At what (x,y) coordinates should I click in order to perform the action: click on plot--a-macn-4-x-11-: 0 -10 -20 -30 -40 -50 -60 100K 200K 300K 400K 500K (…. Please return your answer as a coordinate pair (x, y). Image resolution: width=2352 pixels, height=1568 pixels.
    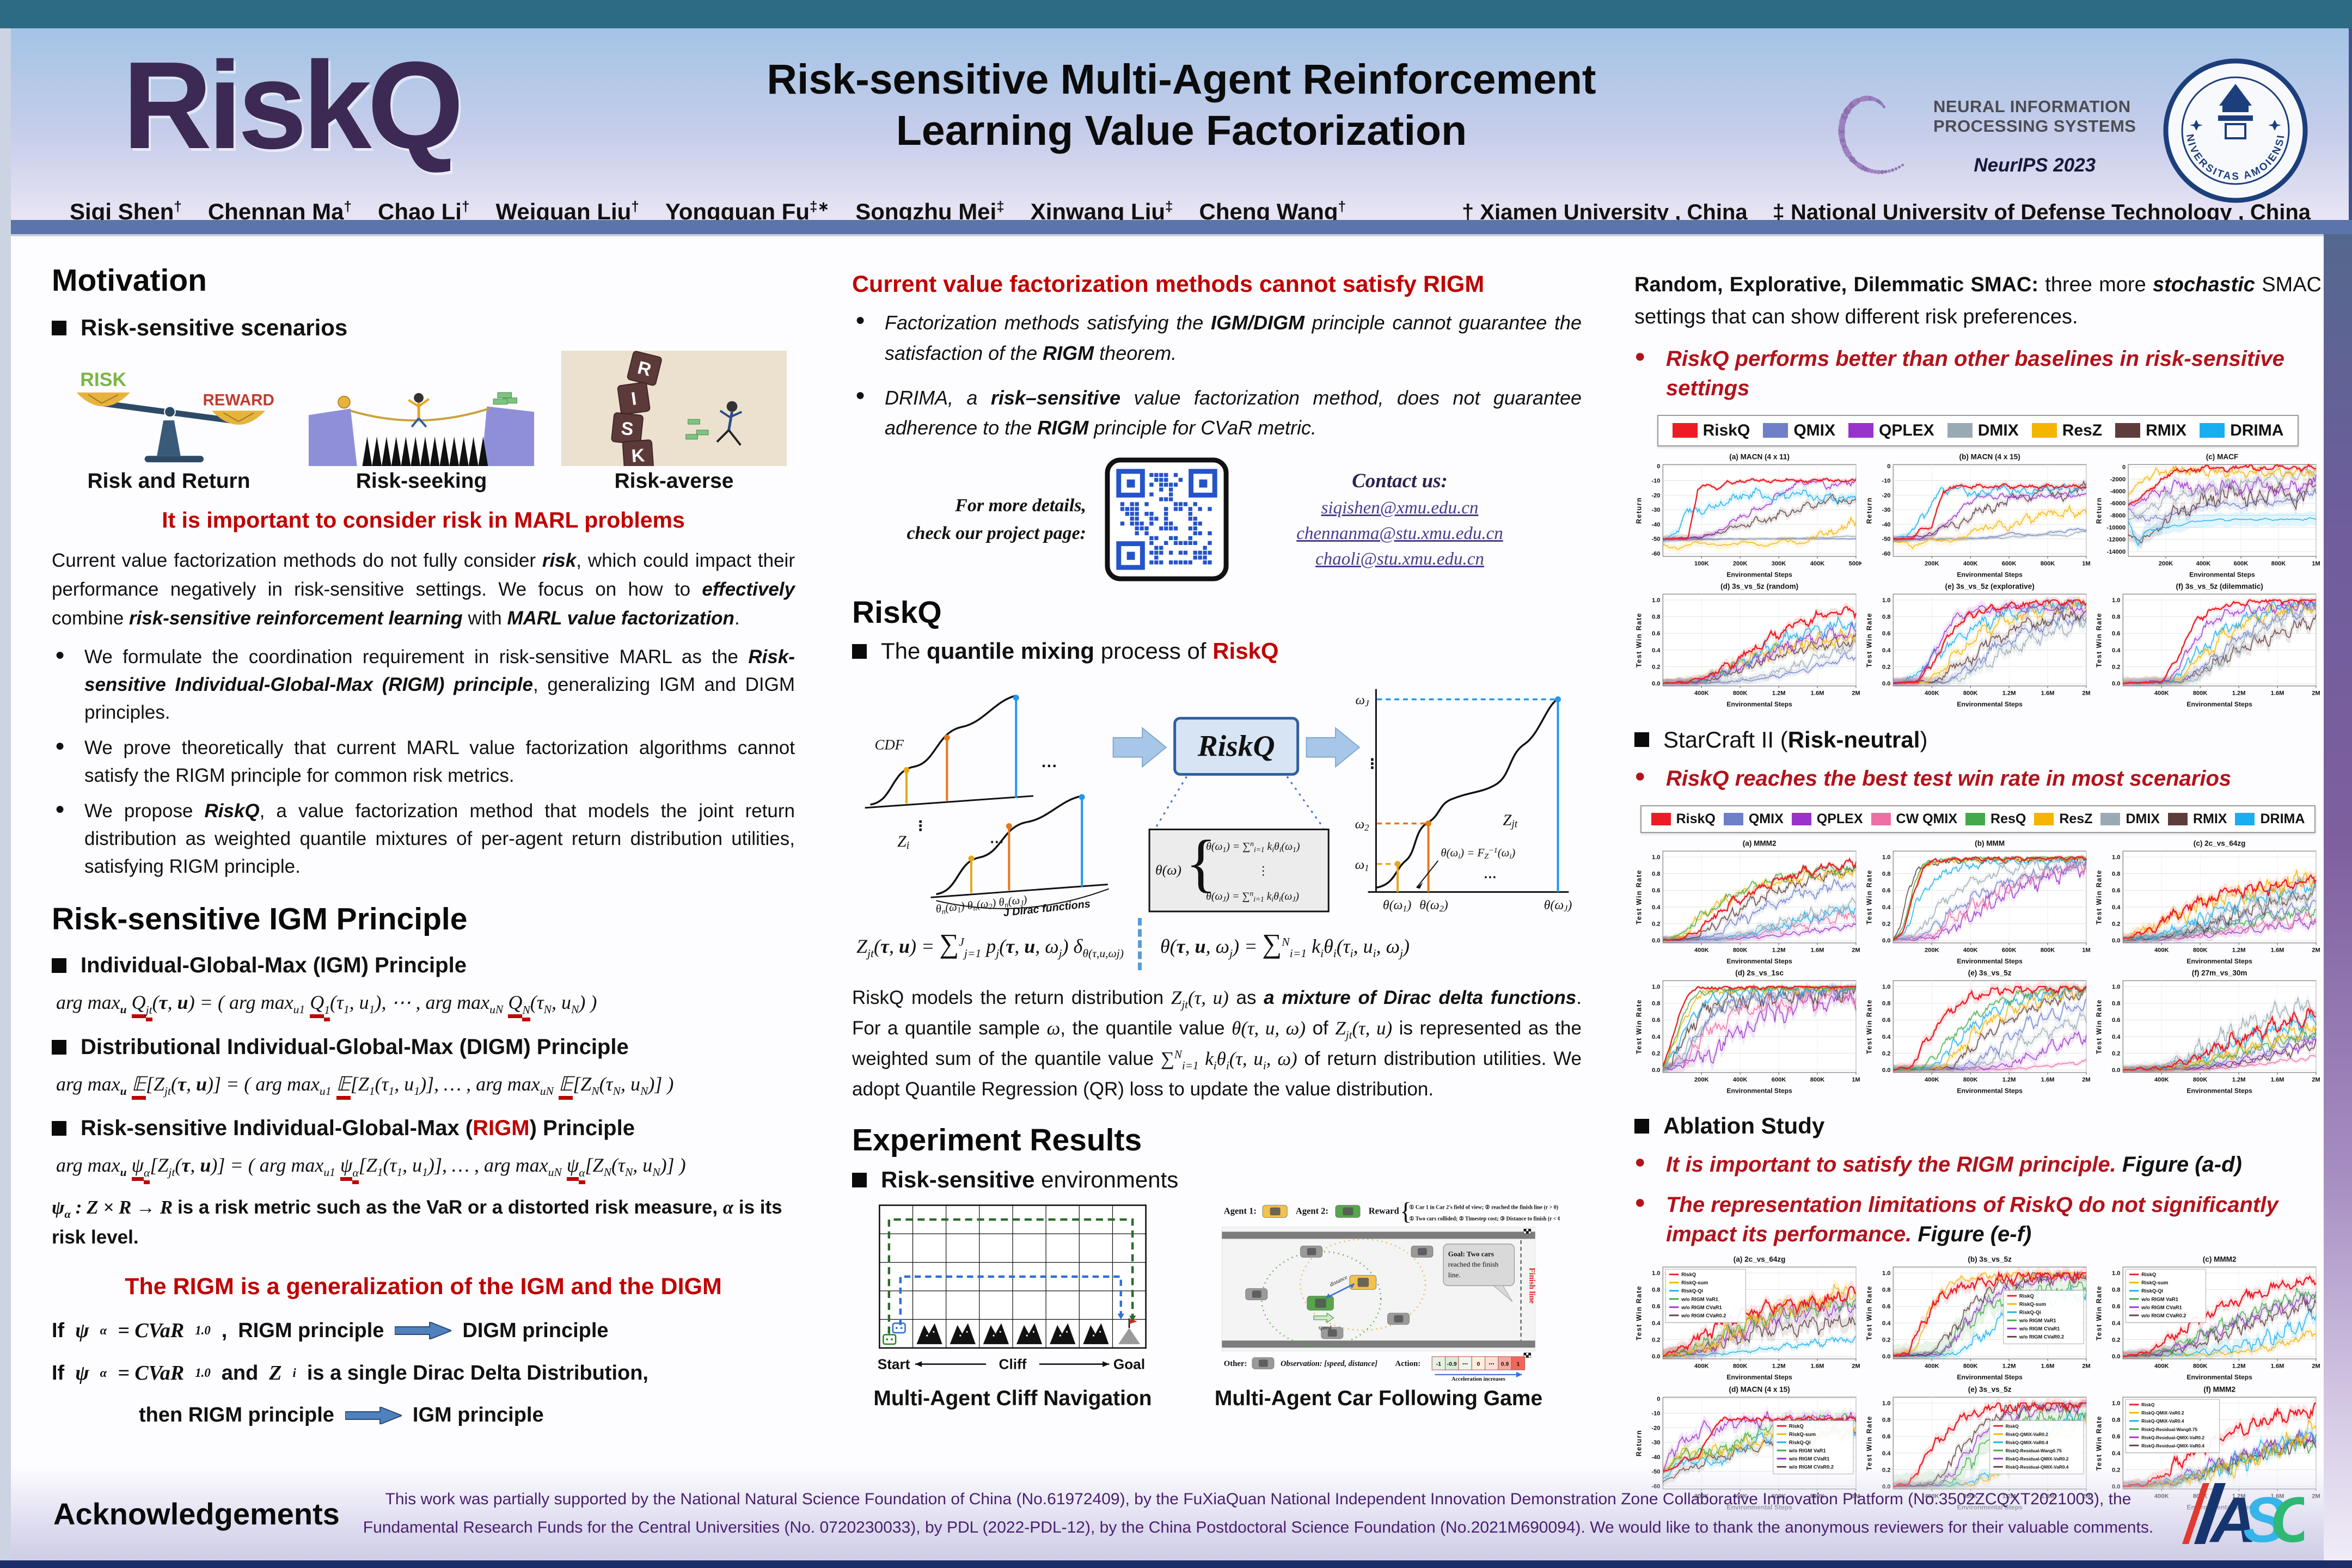
    Looking at the image, I should click on (1747, 516).